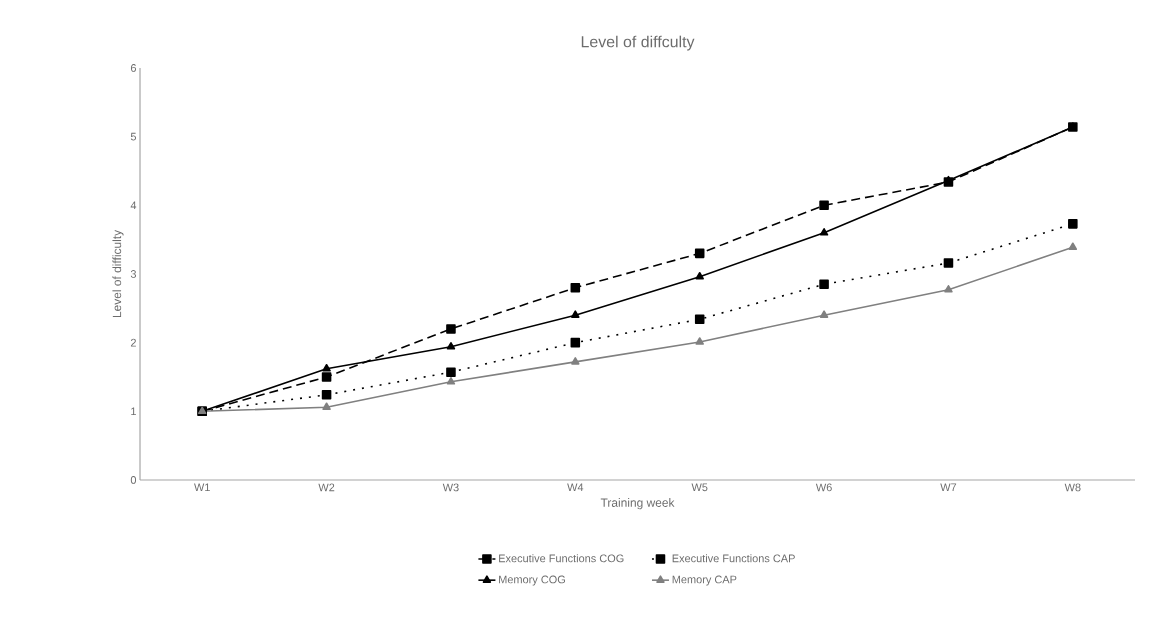  What do you see at coordinates (823, 487) in the screenshot?
I see `x-tick-label: W6` at bounding box center [823, 487].